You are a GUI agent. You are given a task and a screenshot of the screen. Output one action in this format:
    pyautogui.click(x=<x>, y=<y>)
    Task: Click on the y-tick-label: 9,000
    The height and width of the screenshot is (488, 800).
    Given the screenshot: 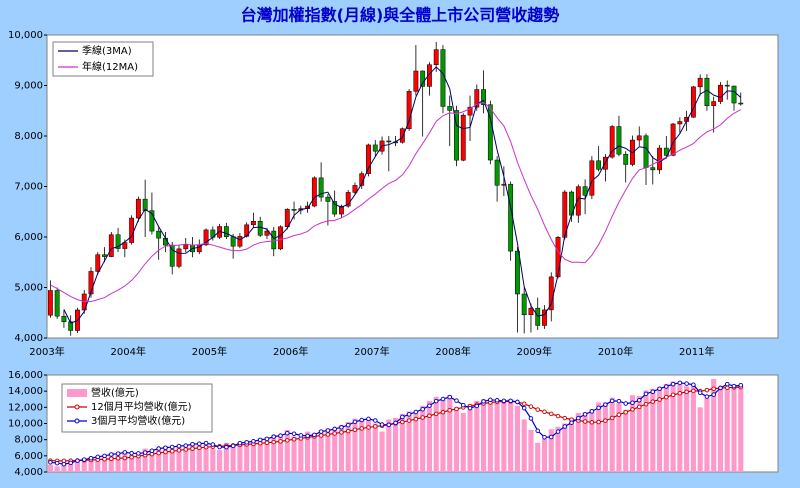 What is the action you would take?
    pyautogui.click(x=28, y=86)
    